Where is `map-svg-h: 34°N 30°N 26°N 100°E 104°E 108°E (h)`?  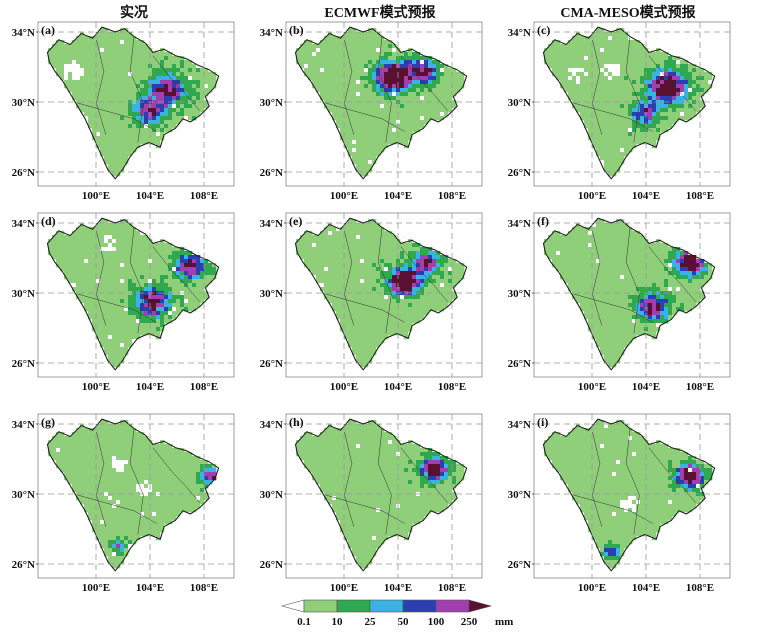
map-svg-h: 34°N 30°N 26°N 100°E 104°E 108°E (h) is located at coordinates (368, 506).